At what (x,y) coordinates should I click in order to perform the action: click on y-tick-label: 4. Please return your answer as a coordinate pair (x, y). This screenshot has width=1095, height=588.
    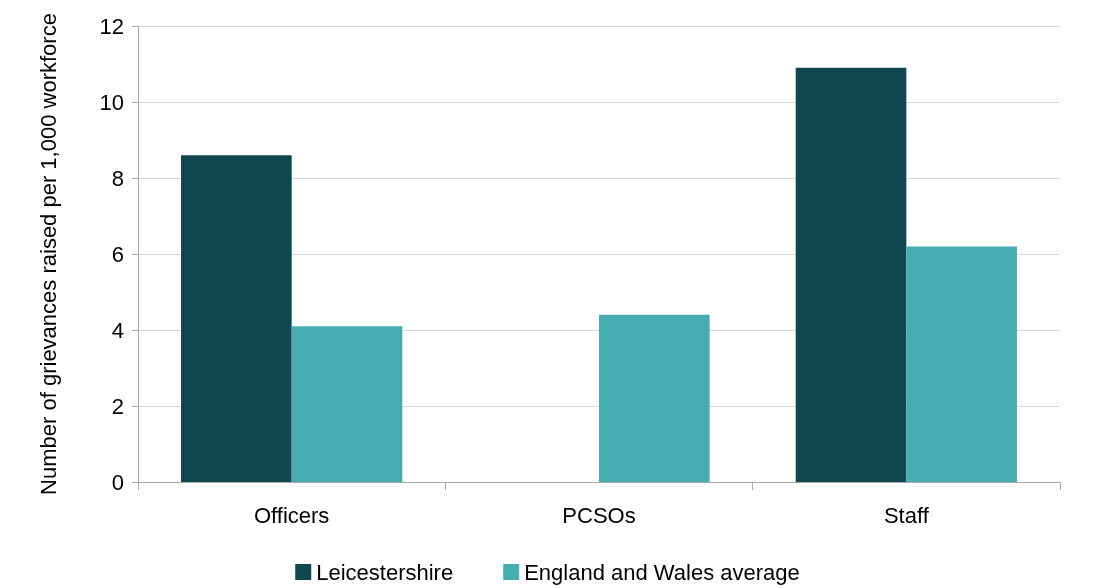
    Looking at the image, I should click on (117, 330).